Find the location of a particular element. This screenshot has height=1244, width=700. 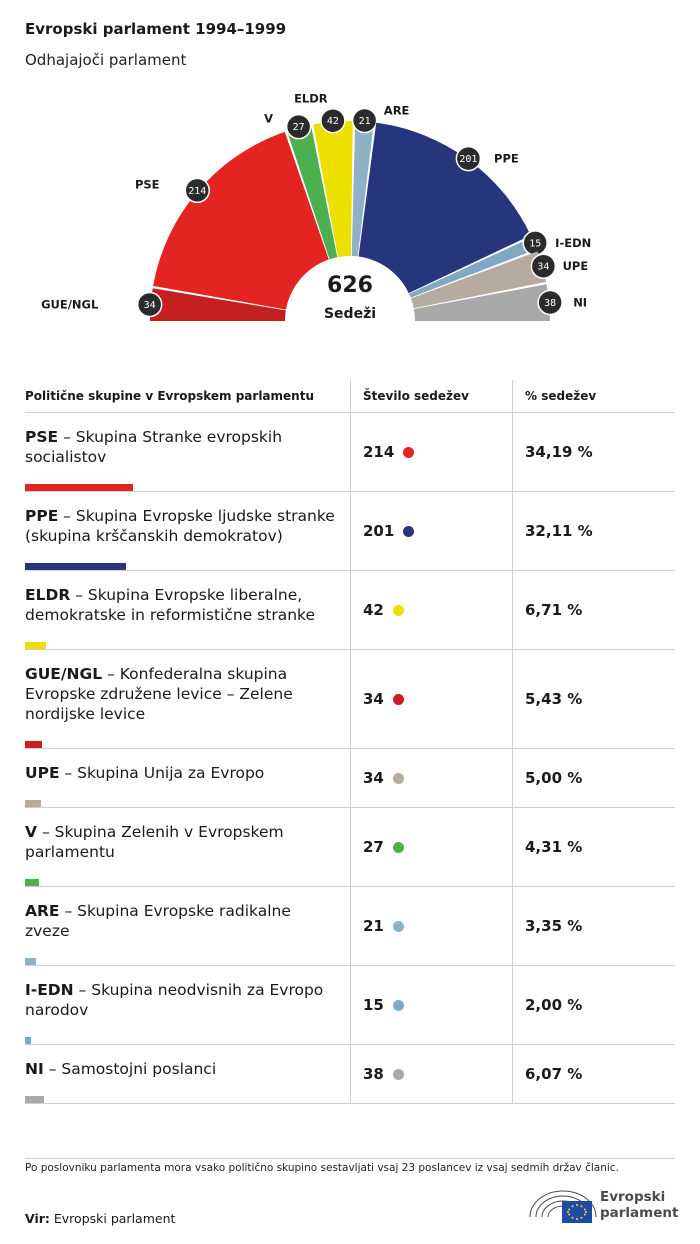

seats-value: 34 is located at coordinates (373, 699).